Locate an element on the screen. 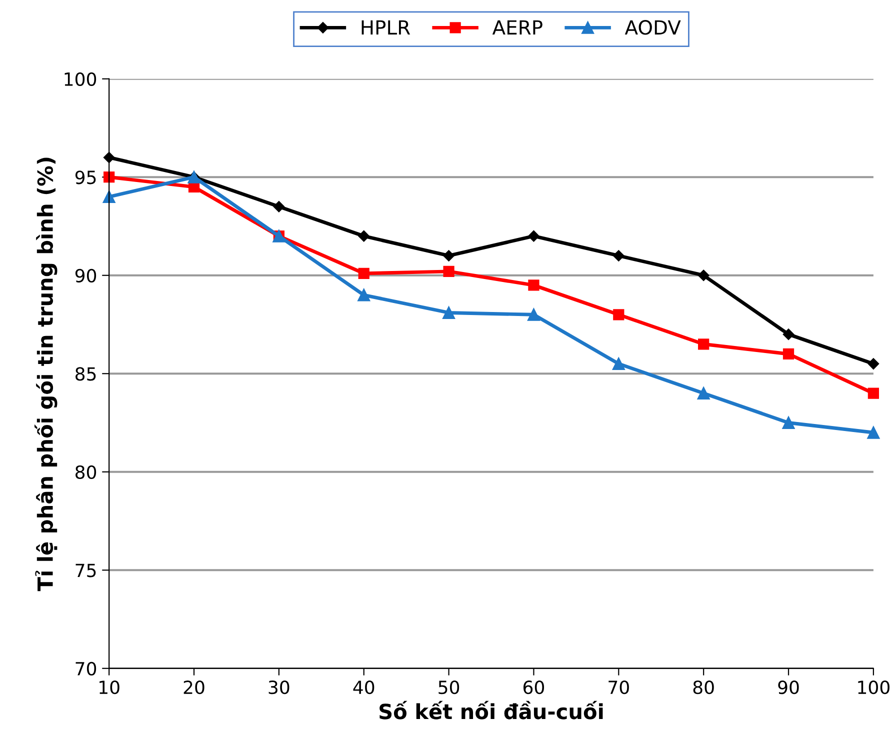 The height and width of the screenshot is (751, 894). x-tick-label: 40 is located at coordinates (363, 687).